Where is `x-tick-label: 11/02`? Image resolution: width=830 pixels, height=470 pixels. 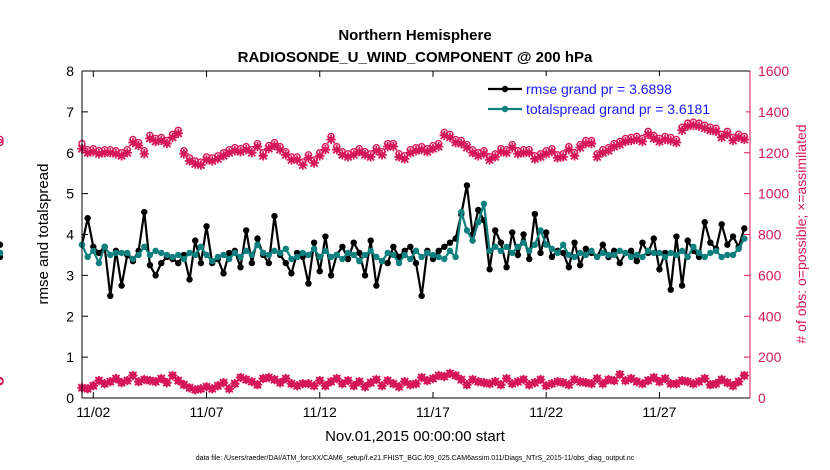
x-tick-label: 11/02 is located at coordinates (93, 412).